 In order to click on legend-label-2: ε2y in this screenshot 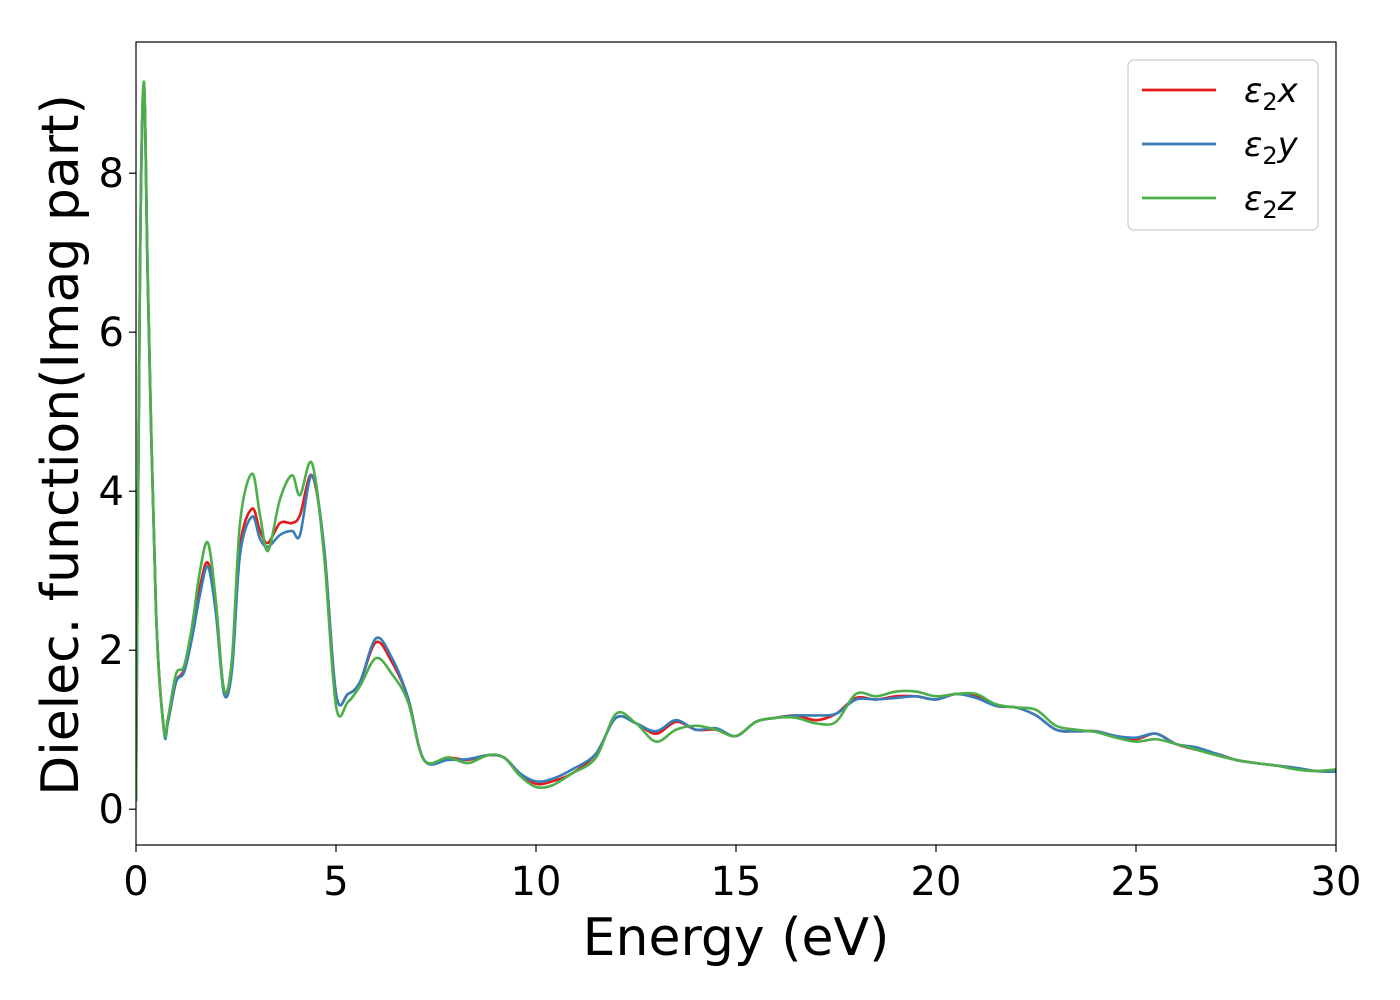, I will do `click(1271, 147)`.